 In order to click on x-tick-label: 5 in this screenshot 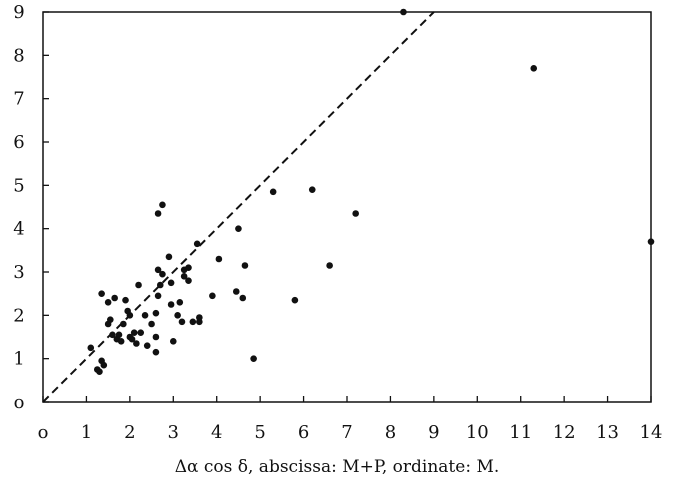, I will do `click(259, 432)`.